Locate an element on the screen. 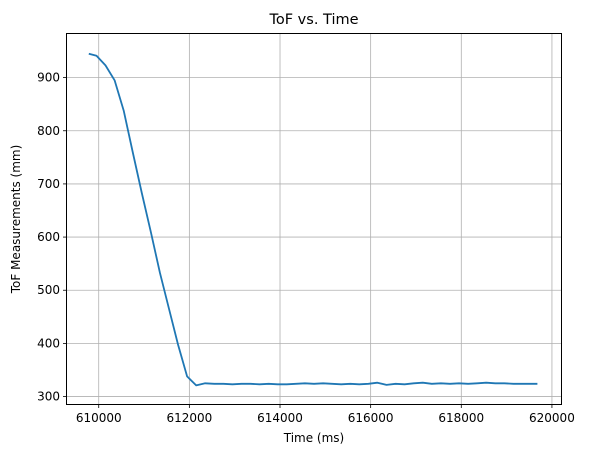 The height and width of the screenshot is (455, 591). x-tick-label: 610000 is located at coordinates (99, 418).